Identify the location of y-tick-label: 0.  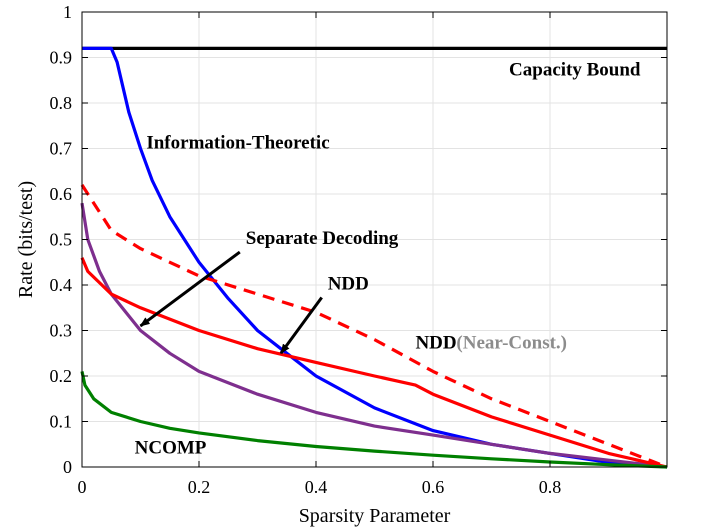
(67, 467).